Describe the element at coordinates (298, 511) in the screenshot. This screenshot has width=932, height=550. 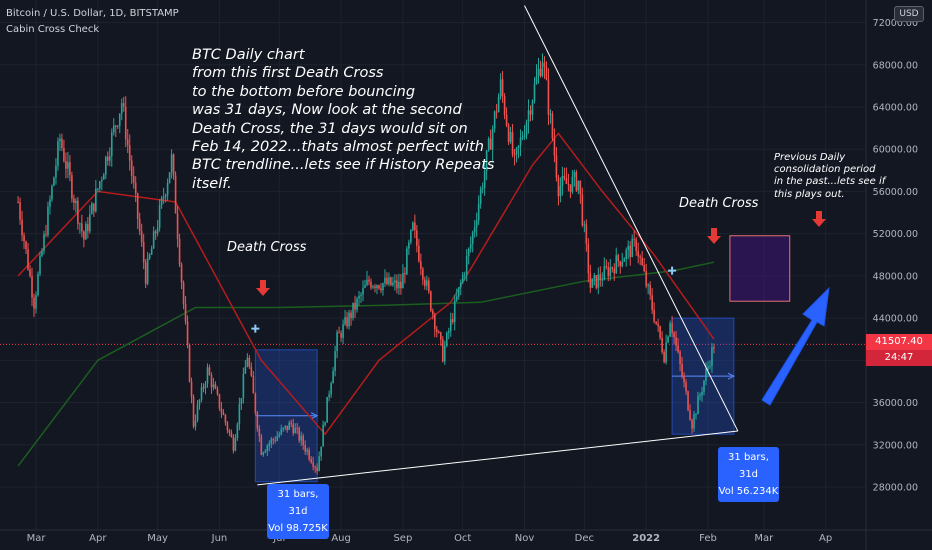
I see `range-1-label: 31 bars, 31d Vol 98.725K` at that location.